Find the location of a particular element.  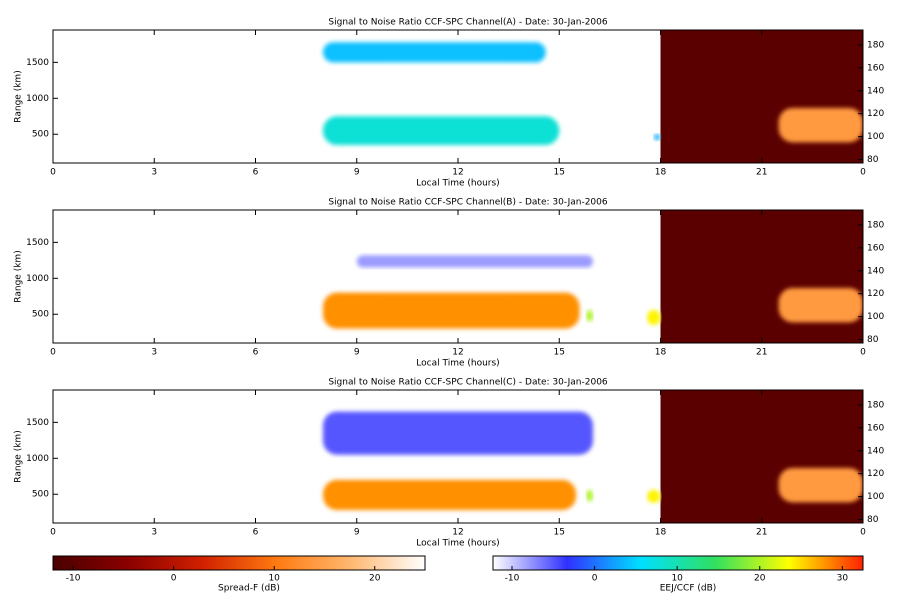

colorbar-label: EEJ/CCF (dB) is located at coordinates (688, 589).